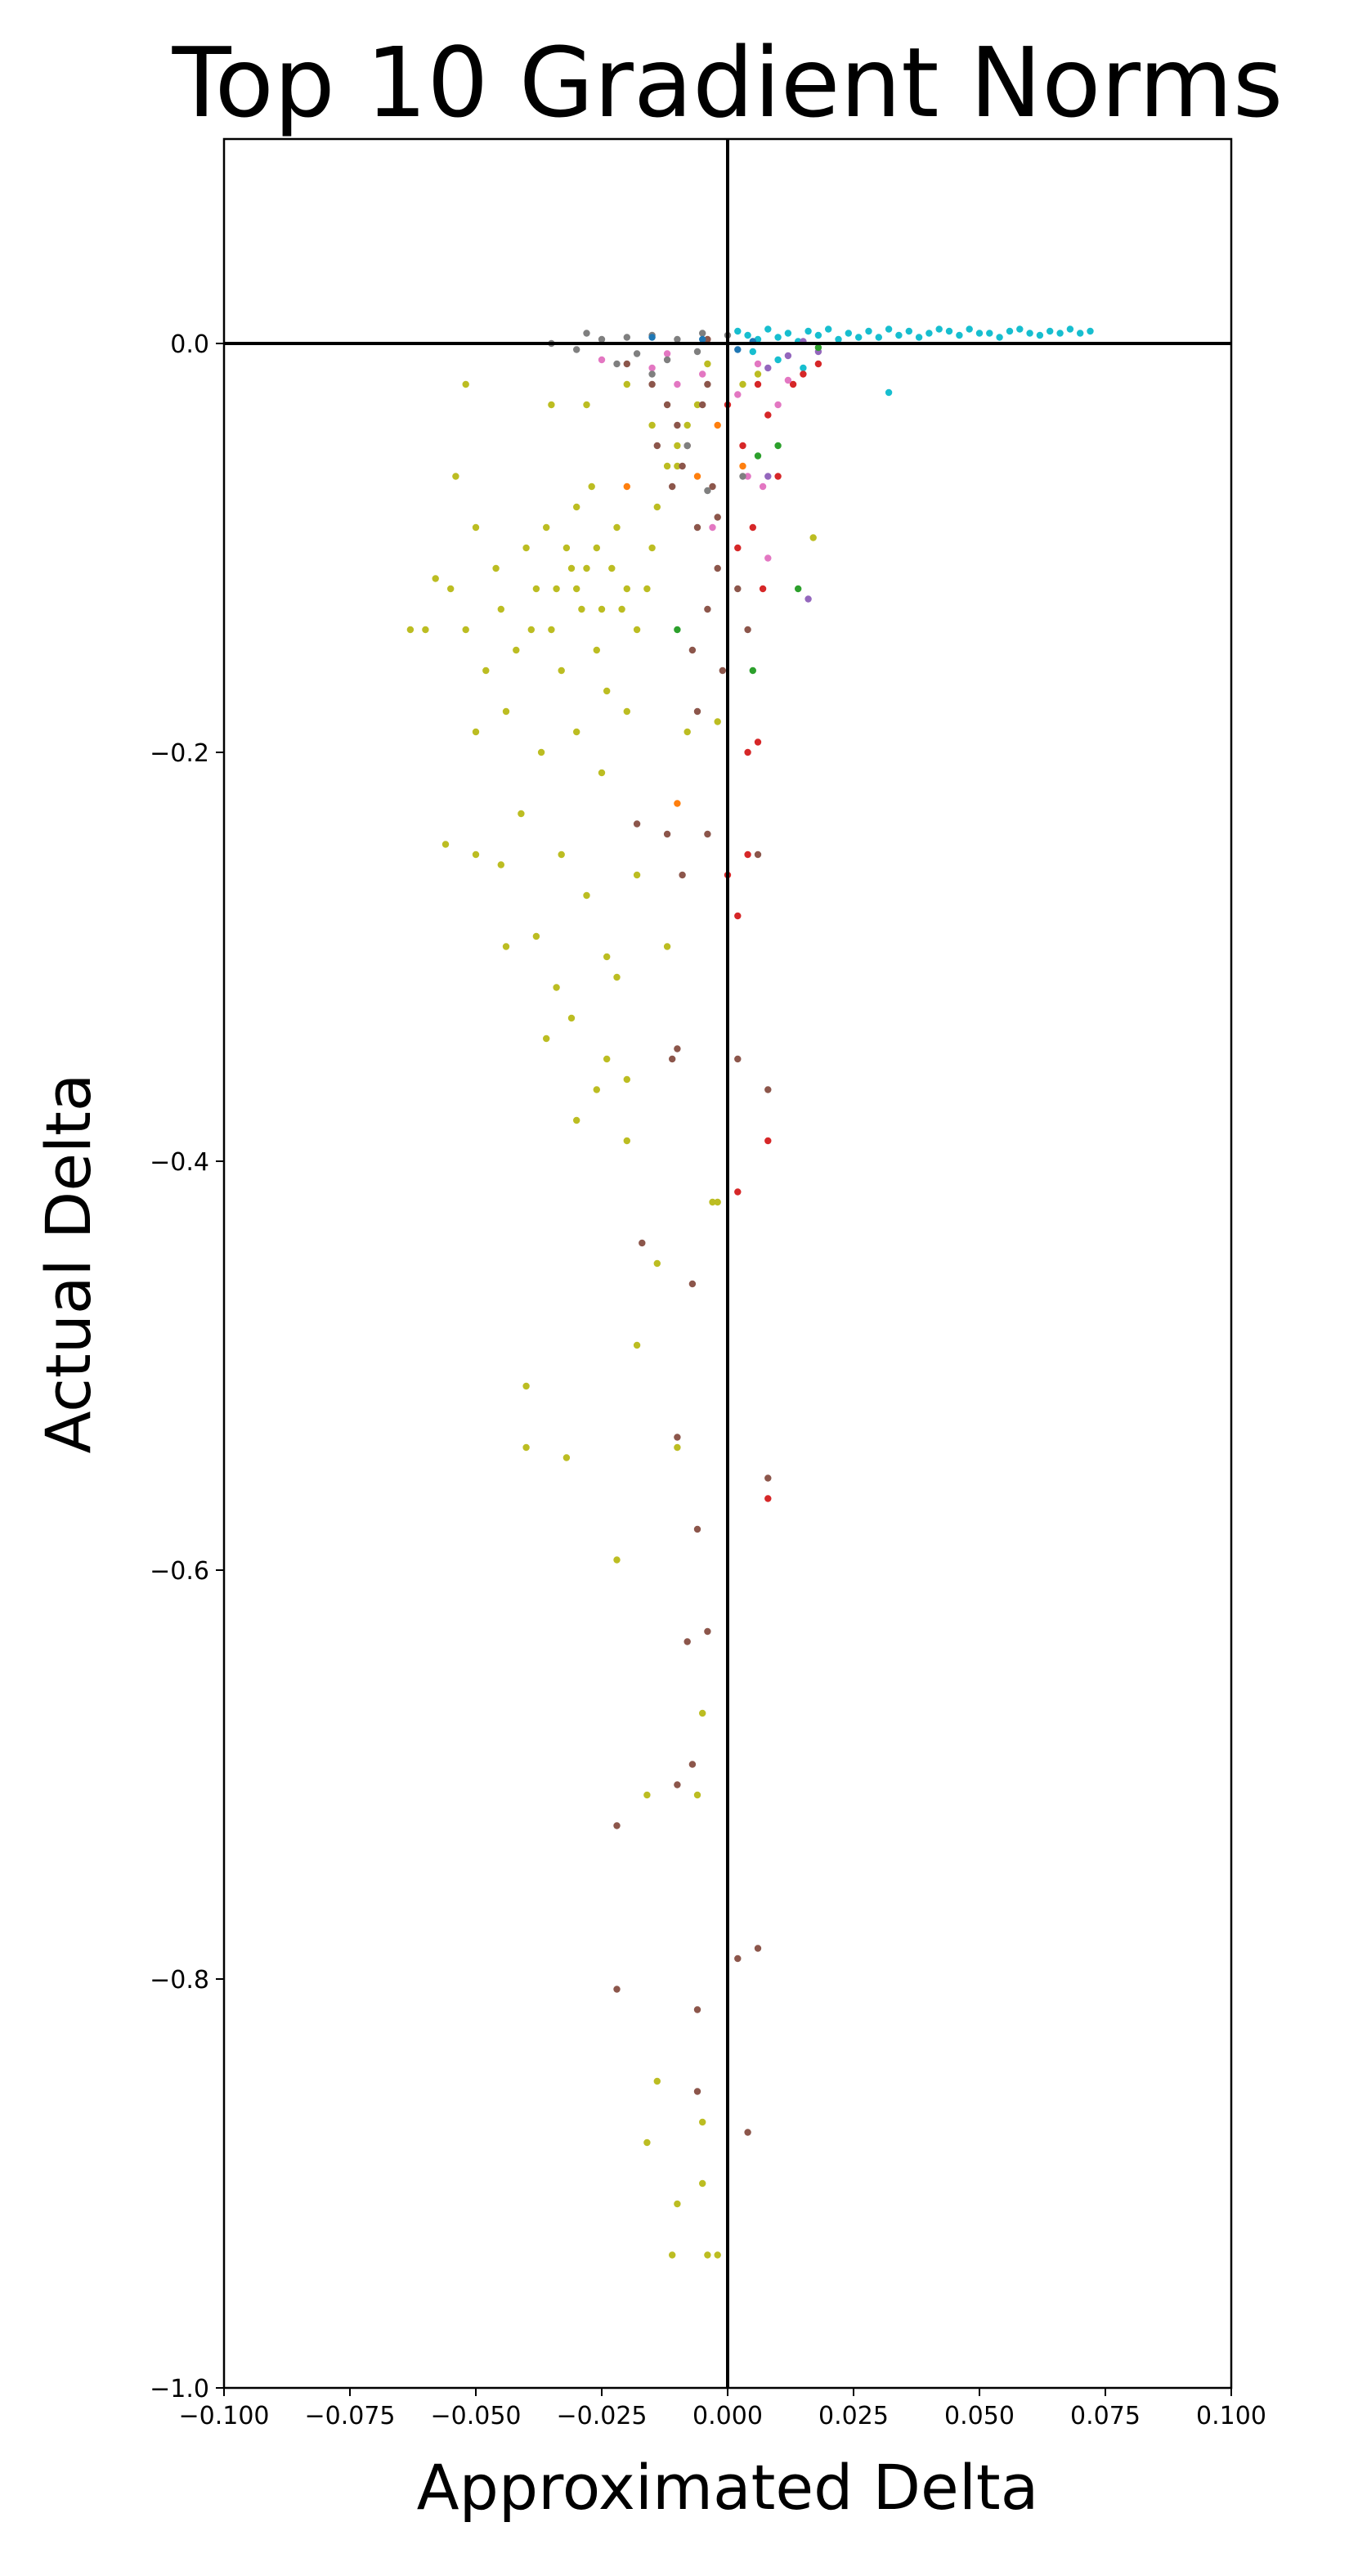  What do you see at coordinates (728, 83) in the screenshot?
I see `chart-title: Top 10 Gradient Norms` at bounding box center [728, 83].